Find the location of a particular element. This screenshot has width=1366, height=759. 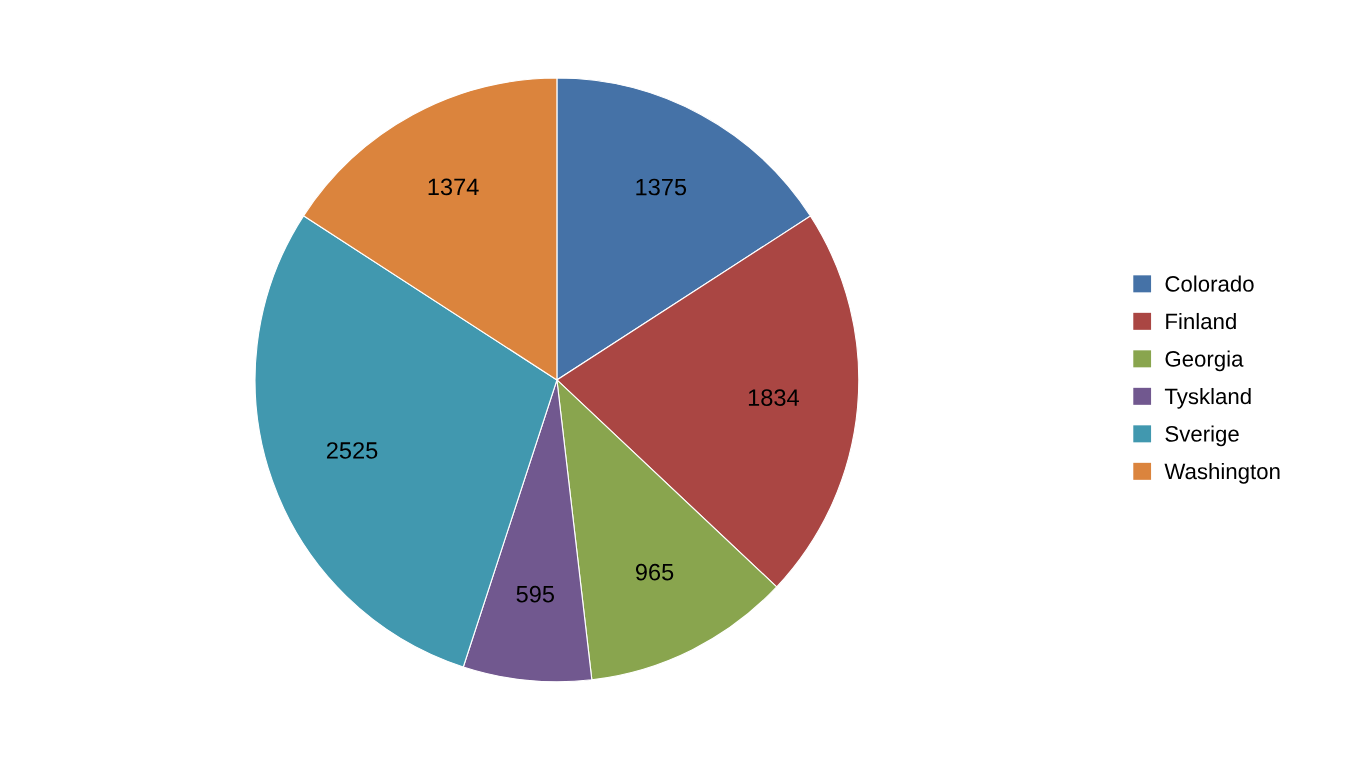

legend-label: Tyskland is located at coordinates (1207, 398).